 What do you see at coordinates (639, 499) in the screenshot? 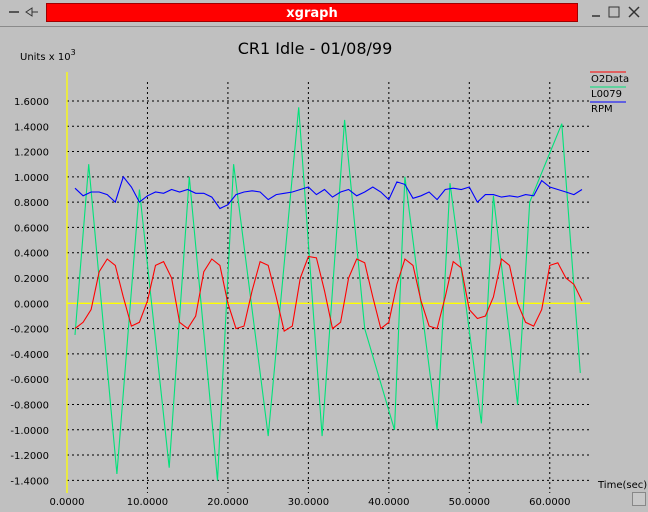
I see `resize-grip` at bounding box center [639, 499].